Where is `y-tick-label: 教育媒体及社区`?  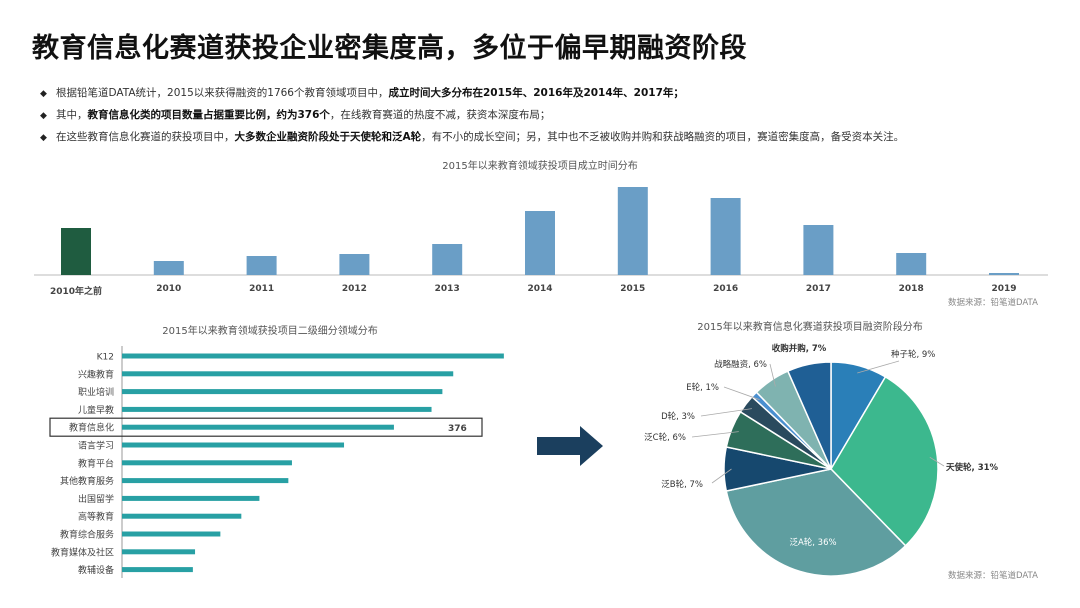
y-tick-label: 教育媒体及社区 is located at coordinates (82, 552).